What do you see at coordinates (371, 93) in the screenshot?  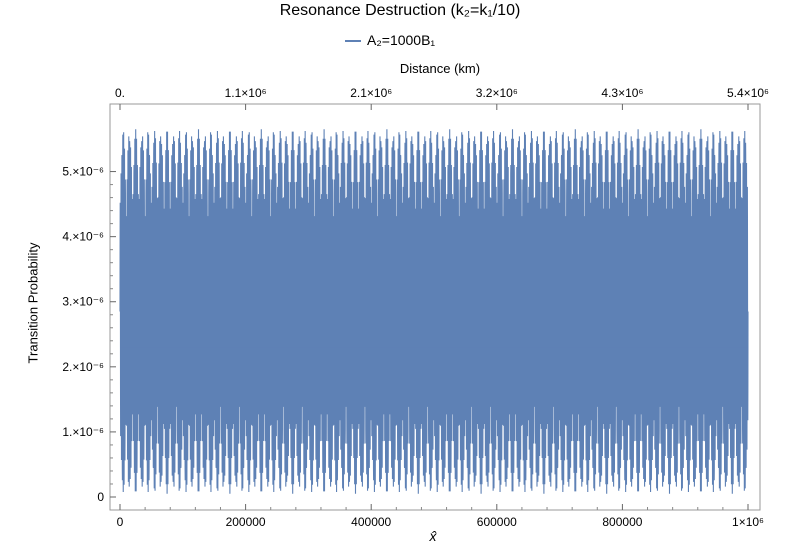 I see `top-tick-label: 2.1×10⁶` at bounding box center [371, 93].